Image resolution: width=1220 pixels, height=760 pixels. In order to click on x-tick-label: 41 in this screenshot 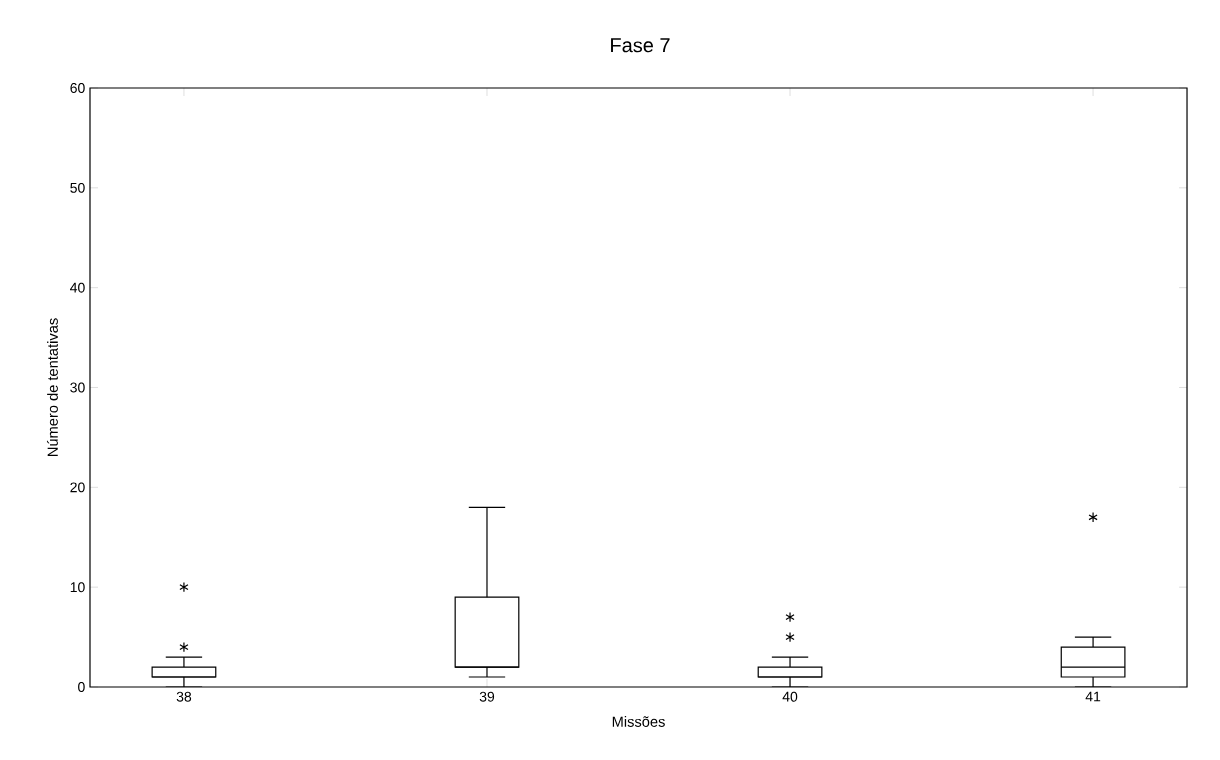, I will do `click(1093, 696)`.